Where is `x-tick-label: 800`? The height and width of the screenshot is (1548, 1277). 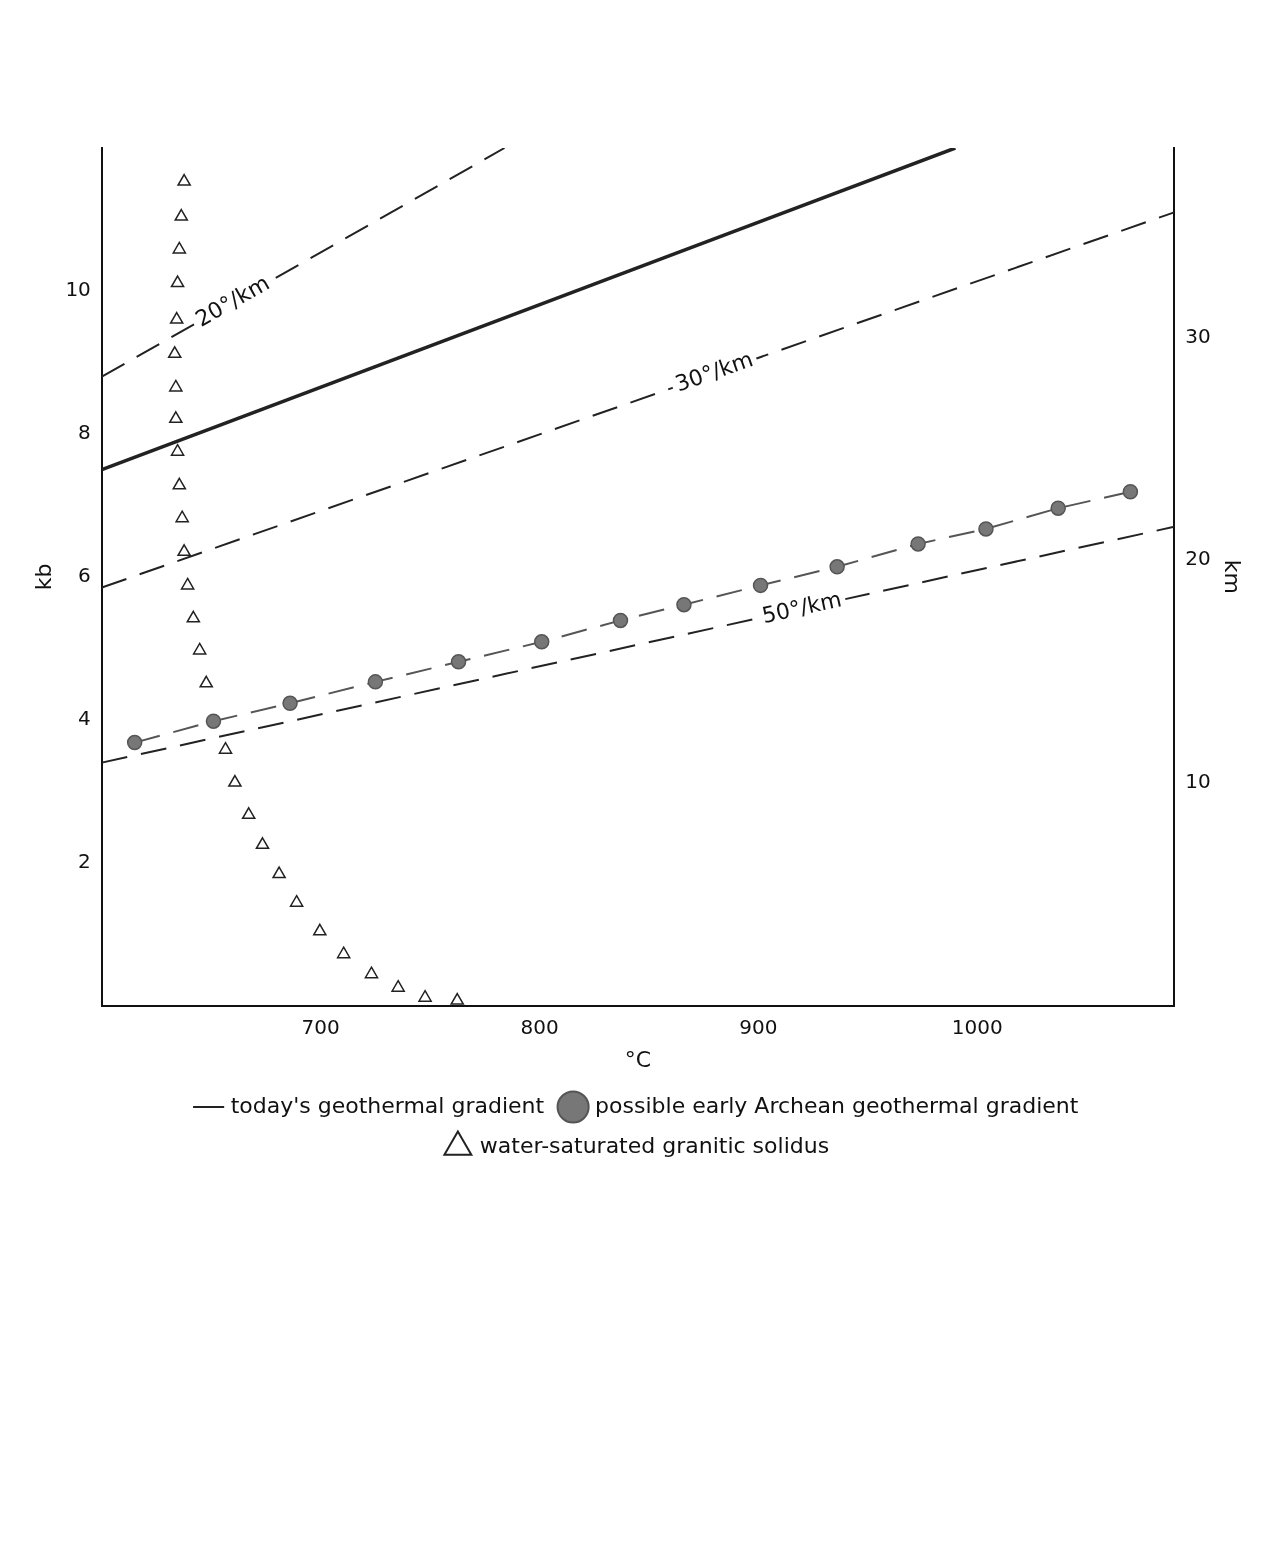
x-tick-label: 800 is located at coordinates (539, 1026).